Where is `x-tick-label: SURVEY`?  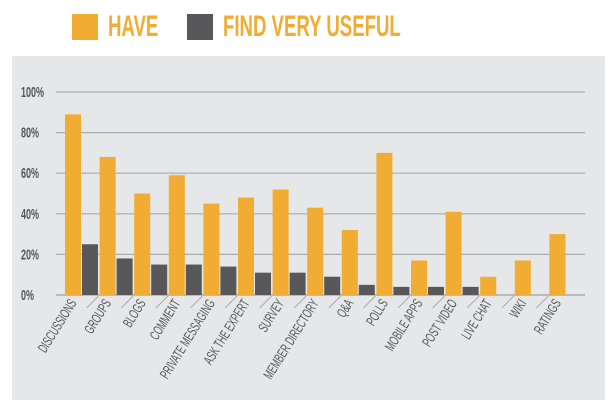
x-tick-label: SURVEY is located at coordinates (272, 315).